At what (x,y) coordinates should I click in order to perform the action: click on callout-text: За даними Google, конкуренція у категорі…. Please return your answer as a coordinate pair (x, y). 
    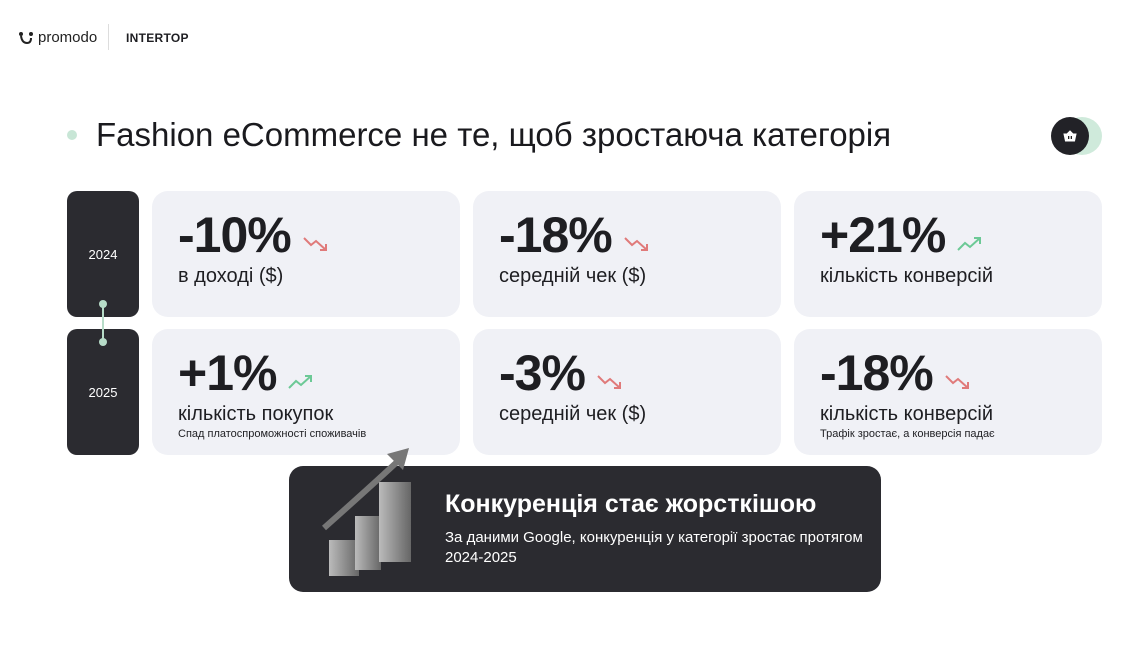
    Looking at the image, I should click on (654, 547).